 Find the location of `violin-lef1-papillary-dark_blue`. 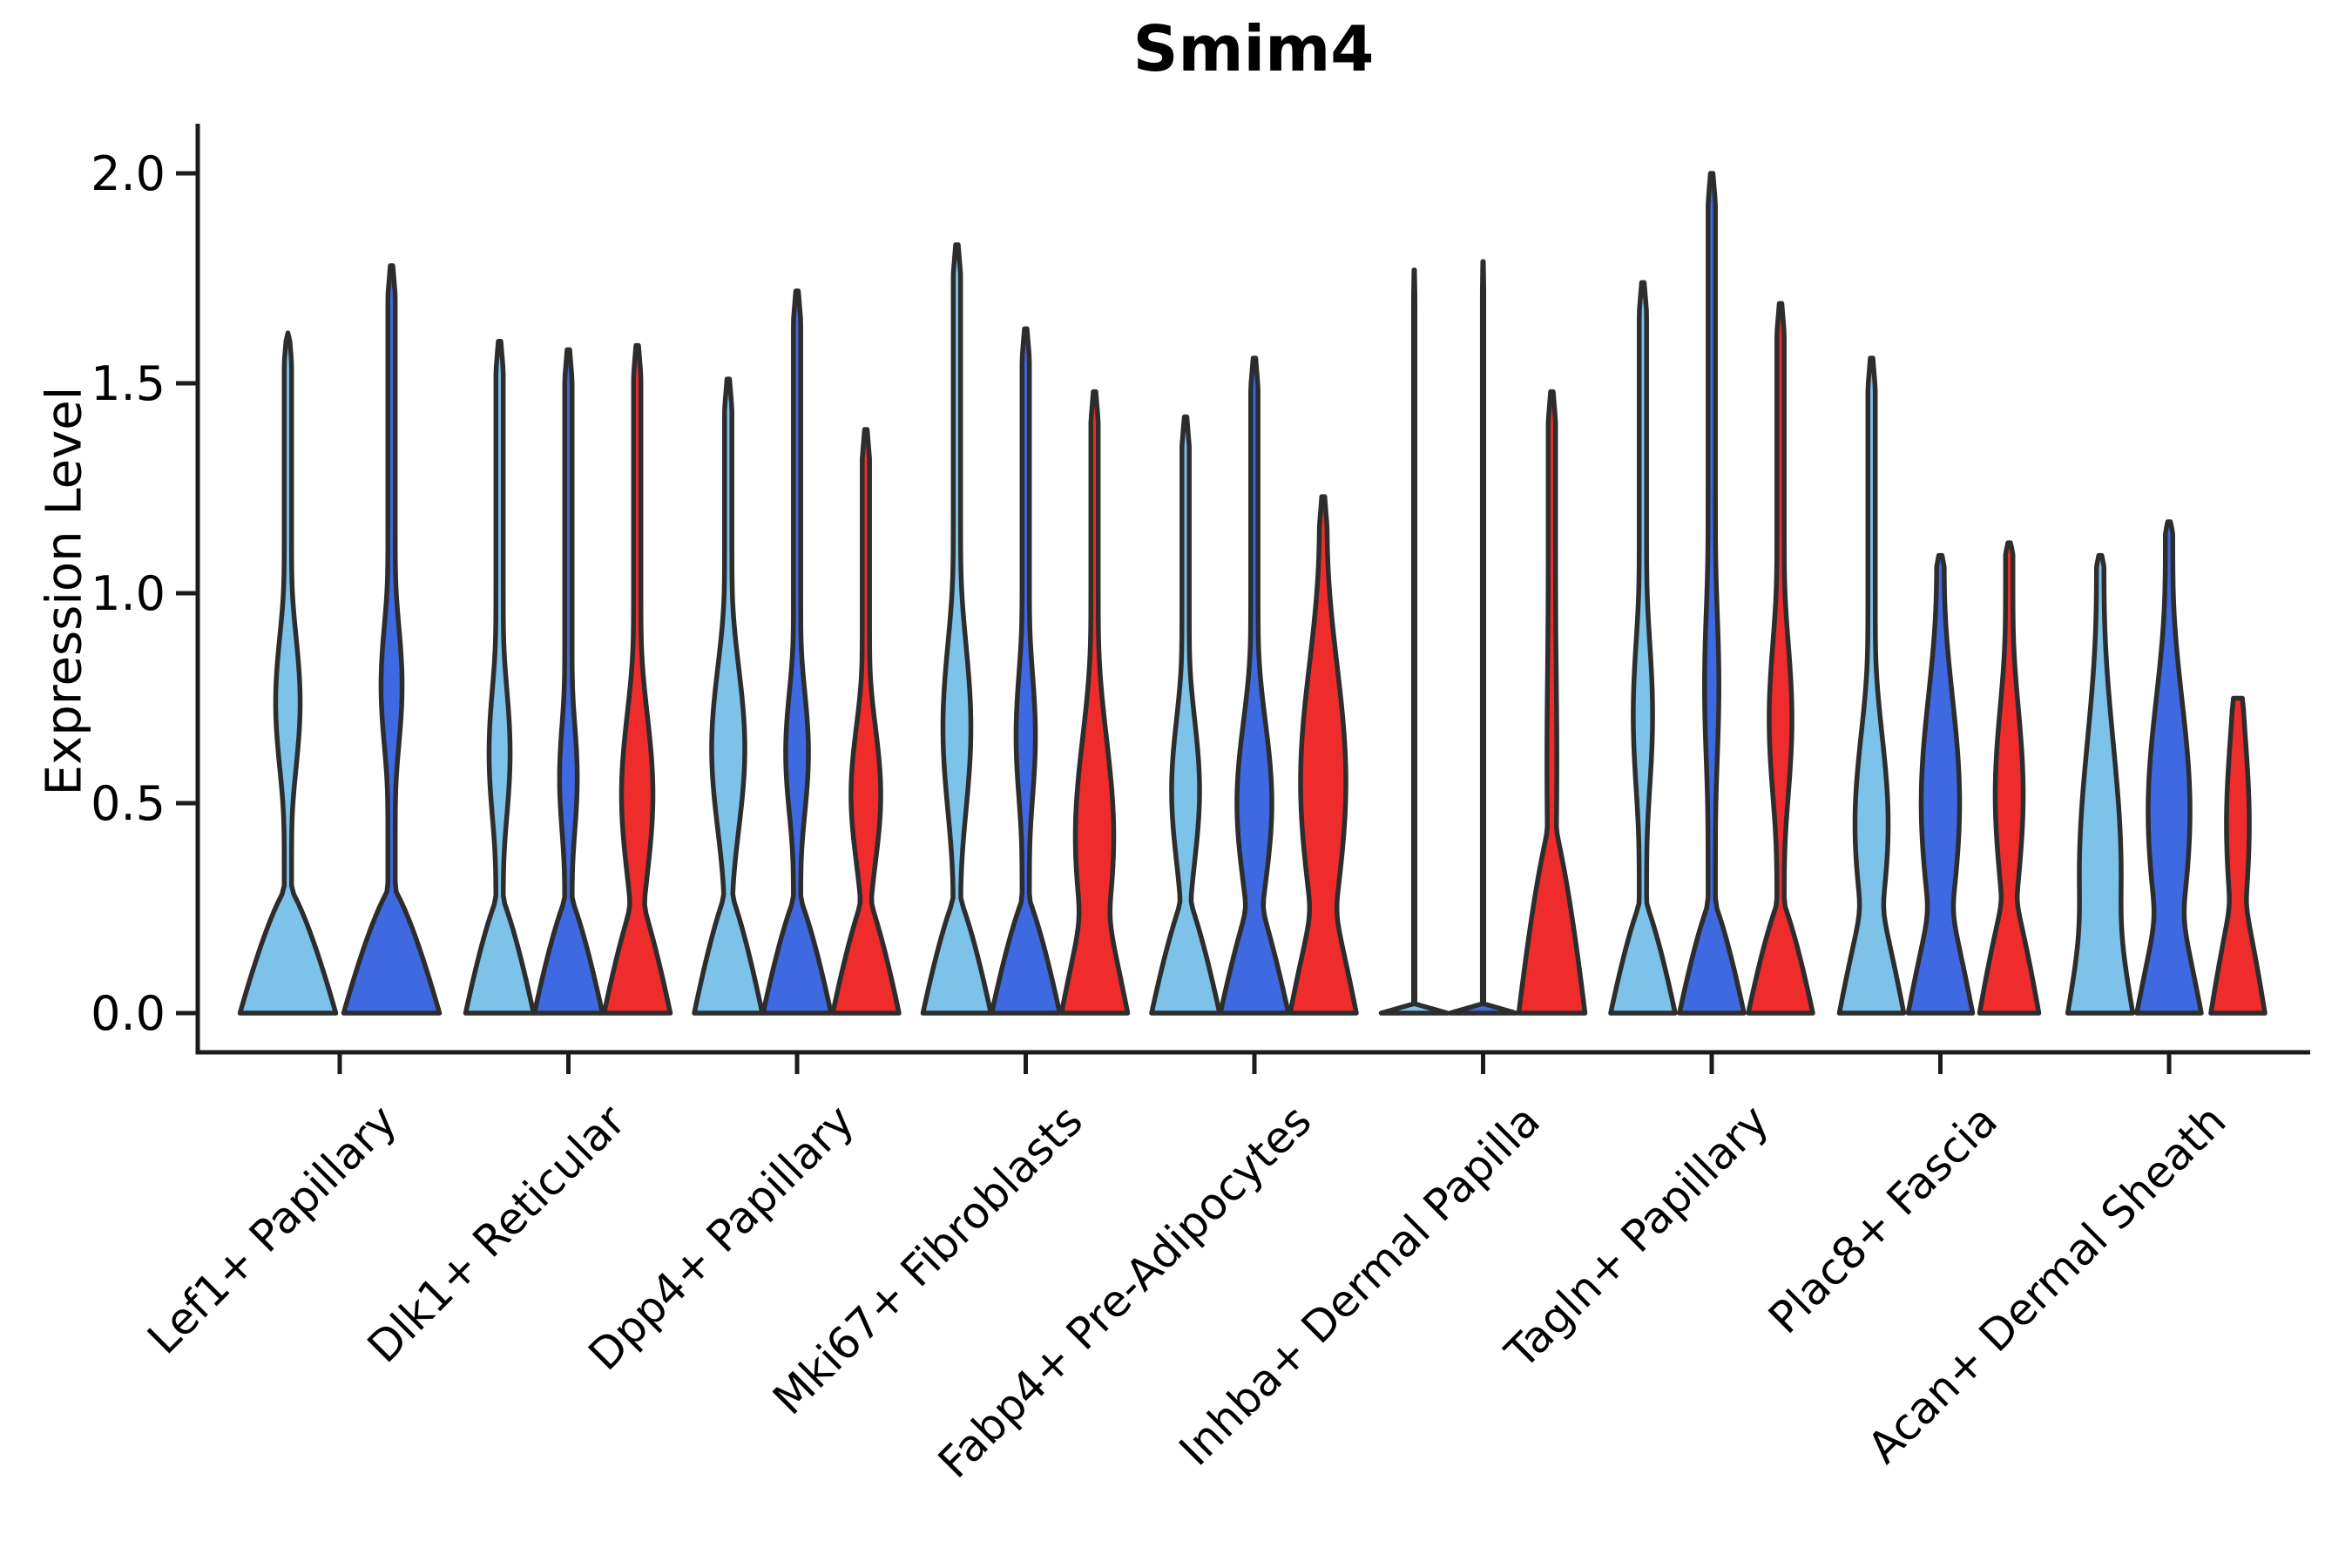

violin-lef1-papillary-dark_blue is located at coordinates (392, 639).